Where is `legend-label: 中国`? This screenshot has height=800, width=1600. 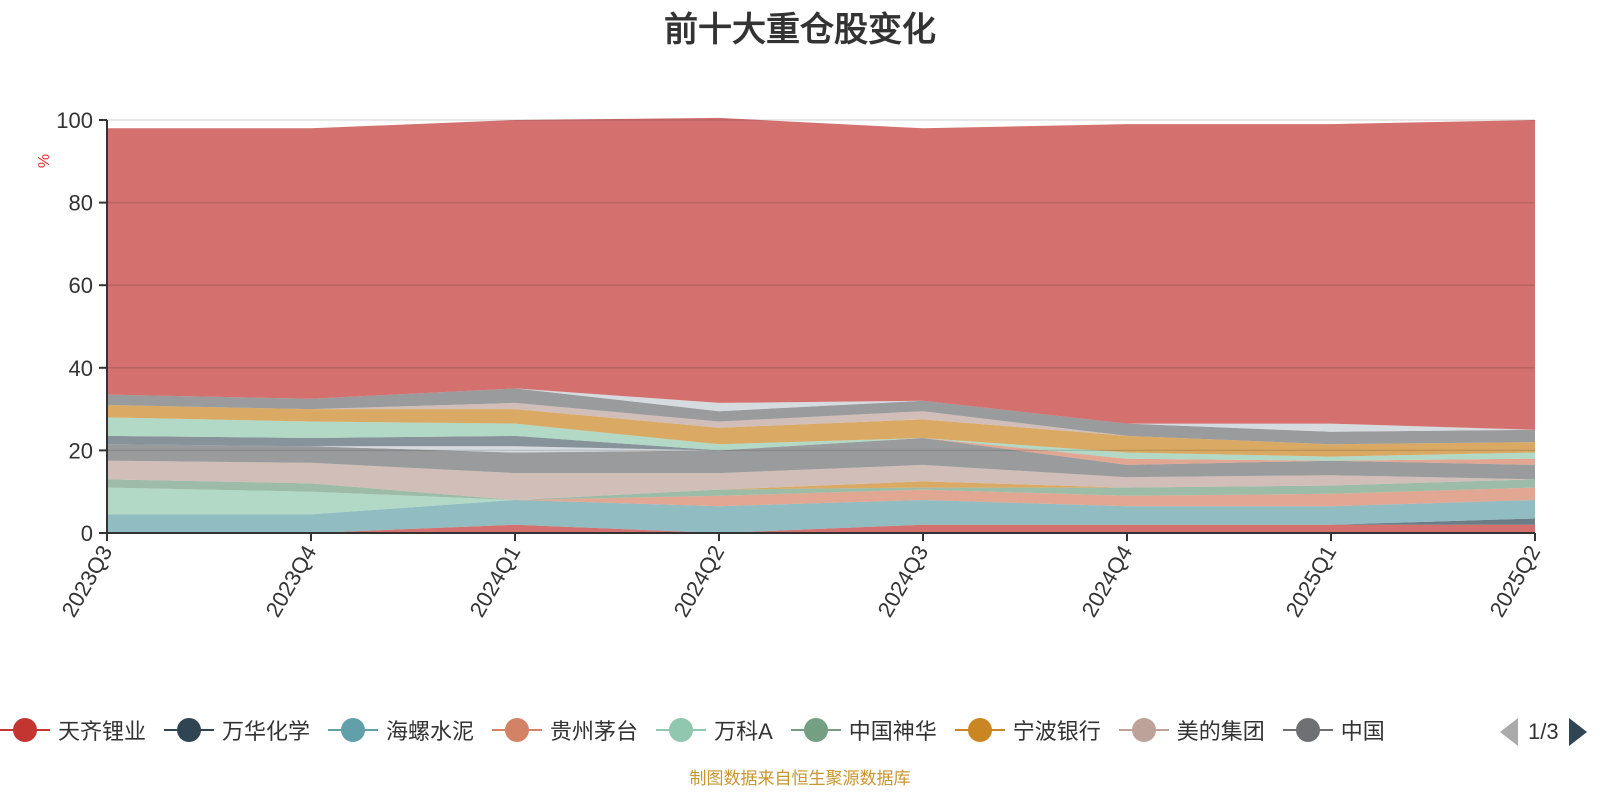 legend-label: 中国 is located at coordinates (1362, 731).